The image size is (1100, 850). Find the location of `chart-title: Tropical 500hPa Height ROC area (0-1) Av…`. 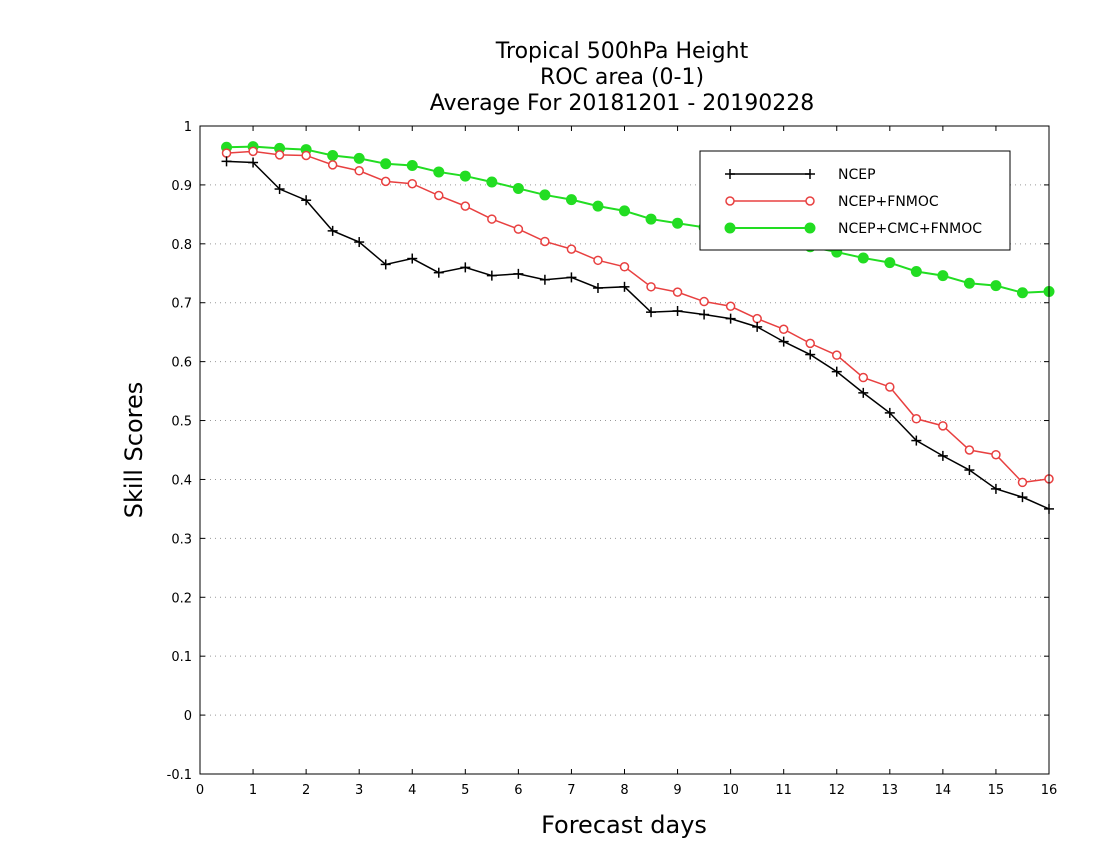

chart-title: Tropical 500hPa Height ROC area (0-1) Av… is located at coordinates (622, 77).